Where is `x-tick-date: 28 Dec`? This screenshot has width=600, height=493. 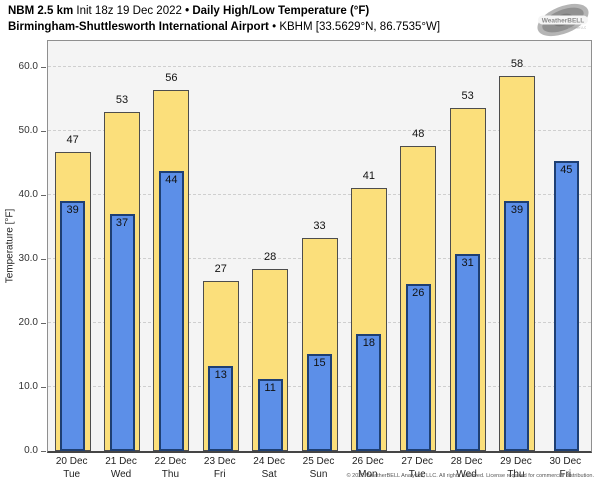 x-tick-date: 28 Dec is located at coordinates (466, 461).